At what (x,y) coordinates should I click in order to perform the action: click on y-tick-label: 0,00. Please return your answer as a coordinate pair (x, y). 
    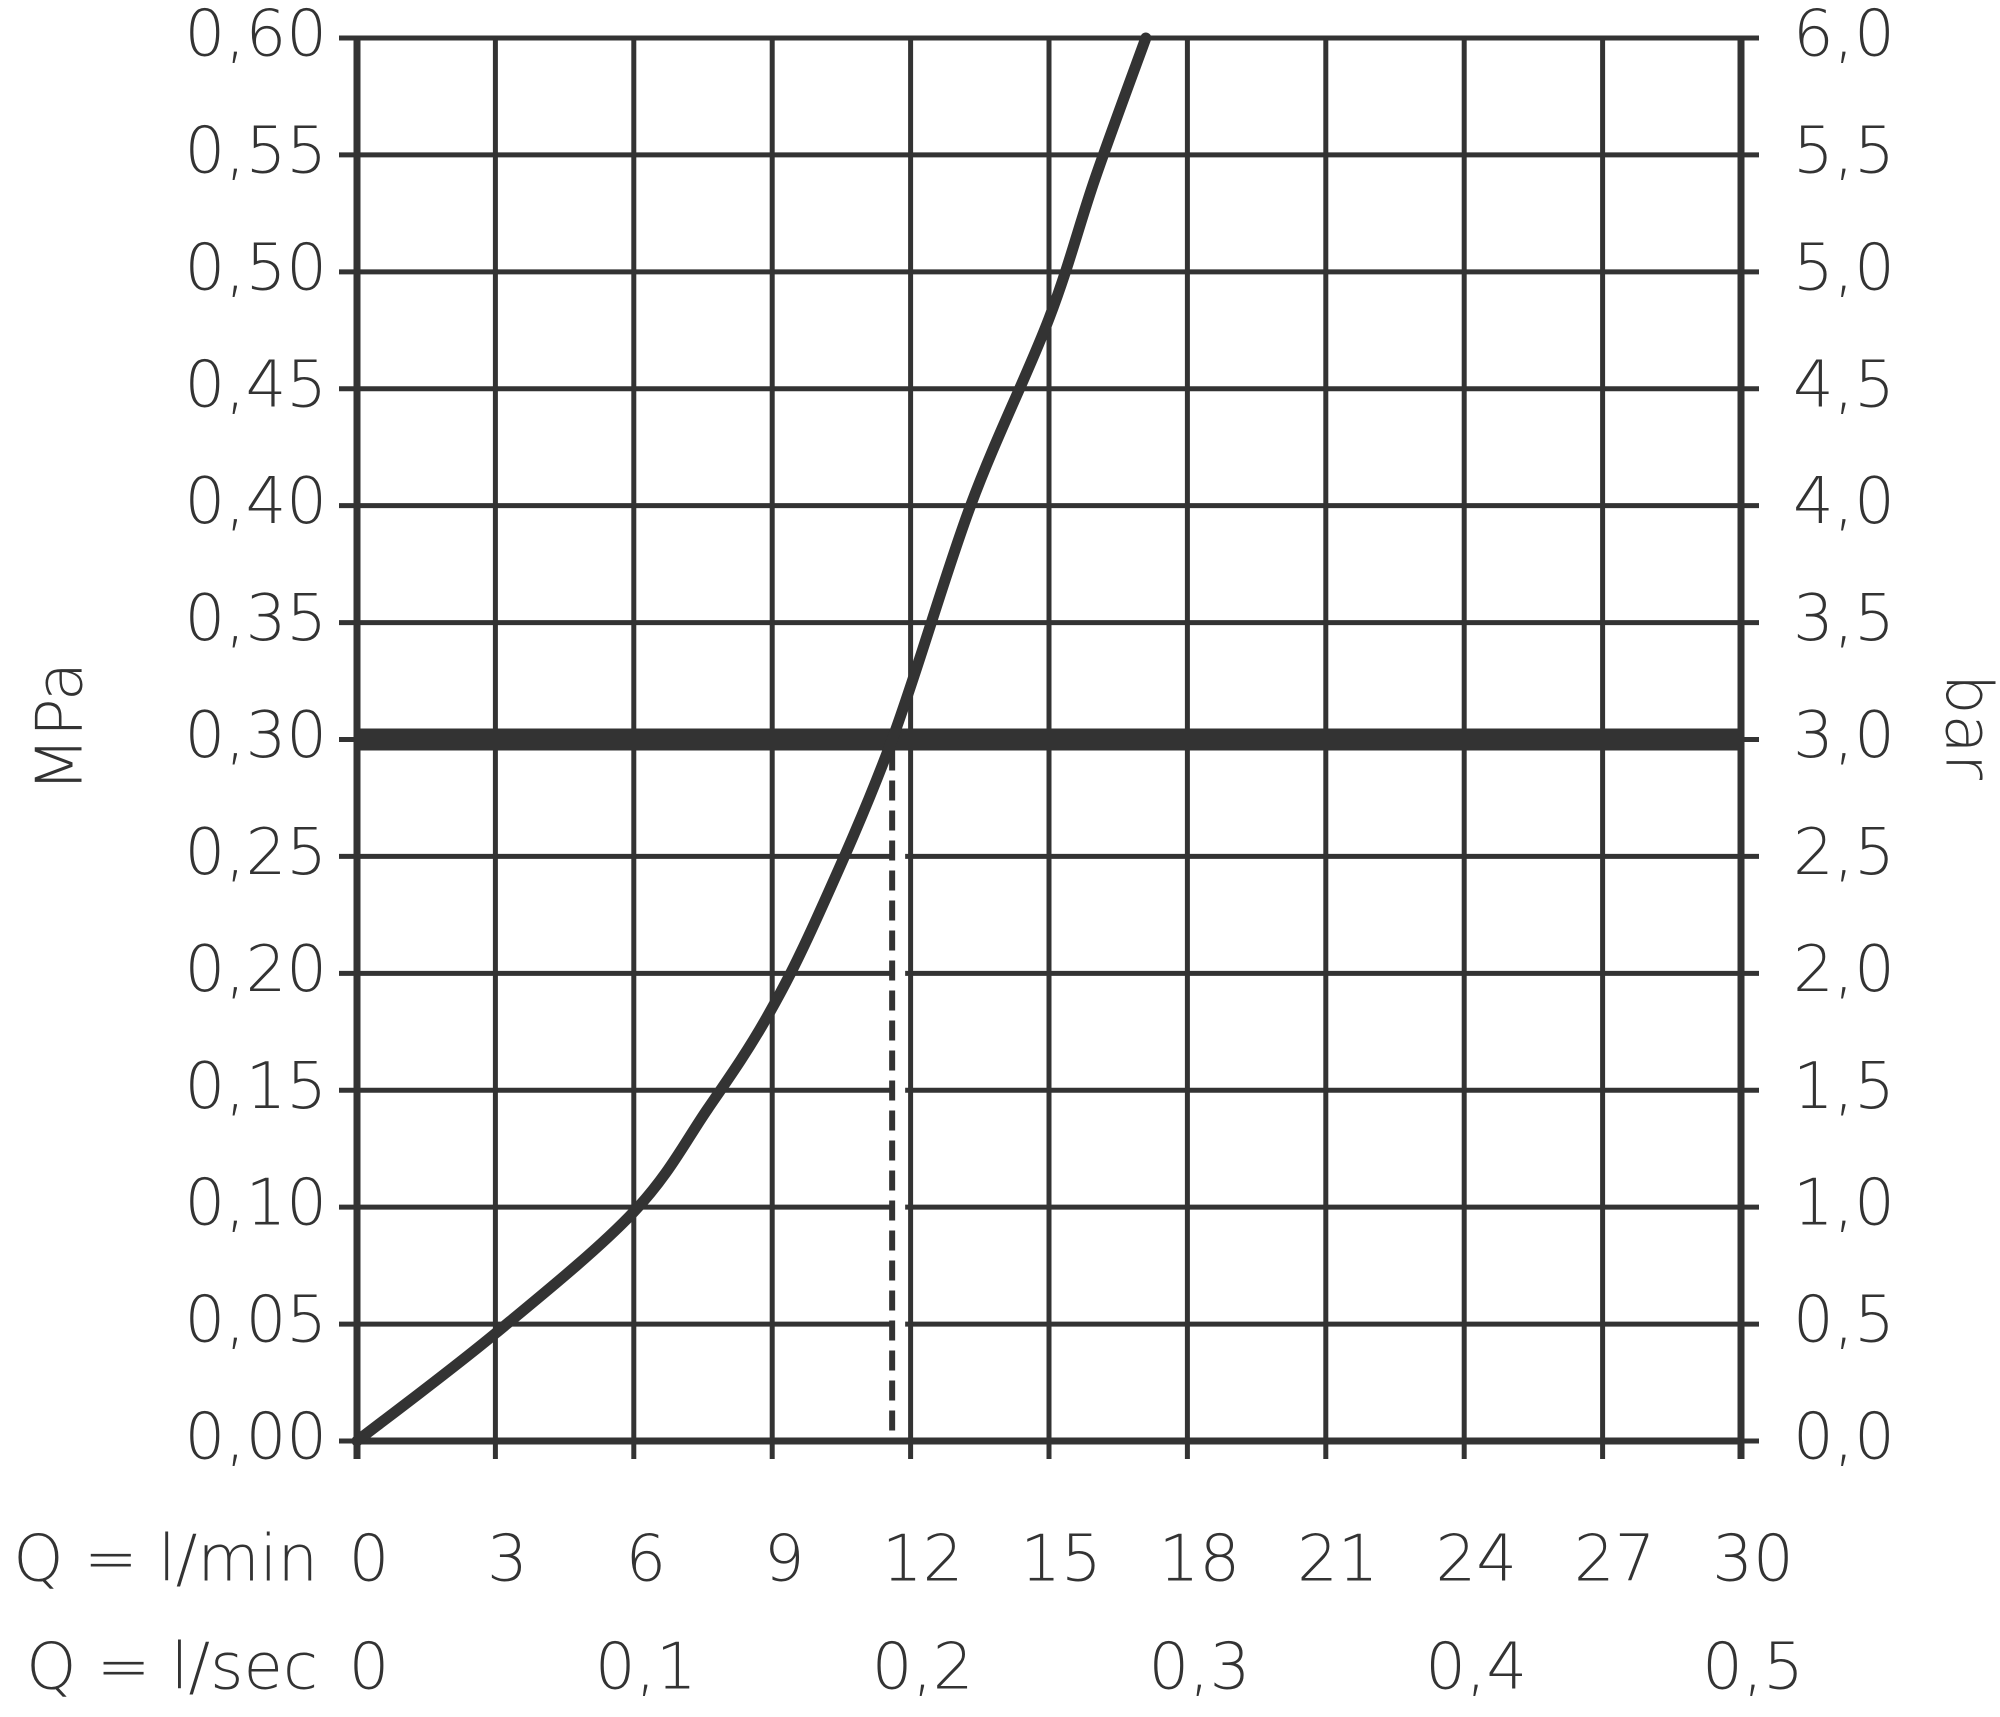
    Looking at the image, I should click on (256, 1438).